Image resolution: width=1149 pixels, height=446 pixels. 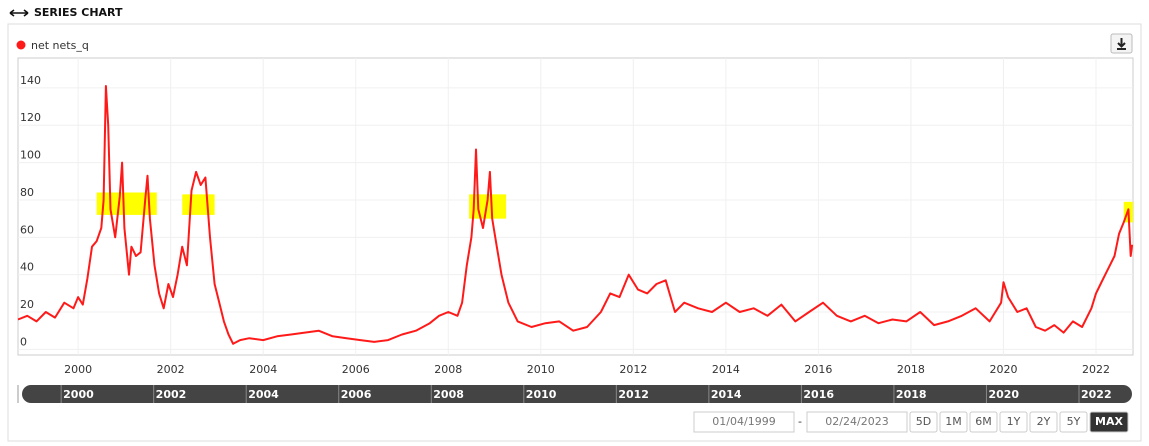 I want to click on x-tick-label: 2006, so click(x=356, y=369).